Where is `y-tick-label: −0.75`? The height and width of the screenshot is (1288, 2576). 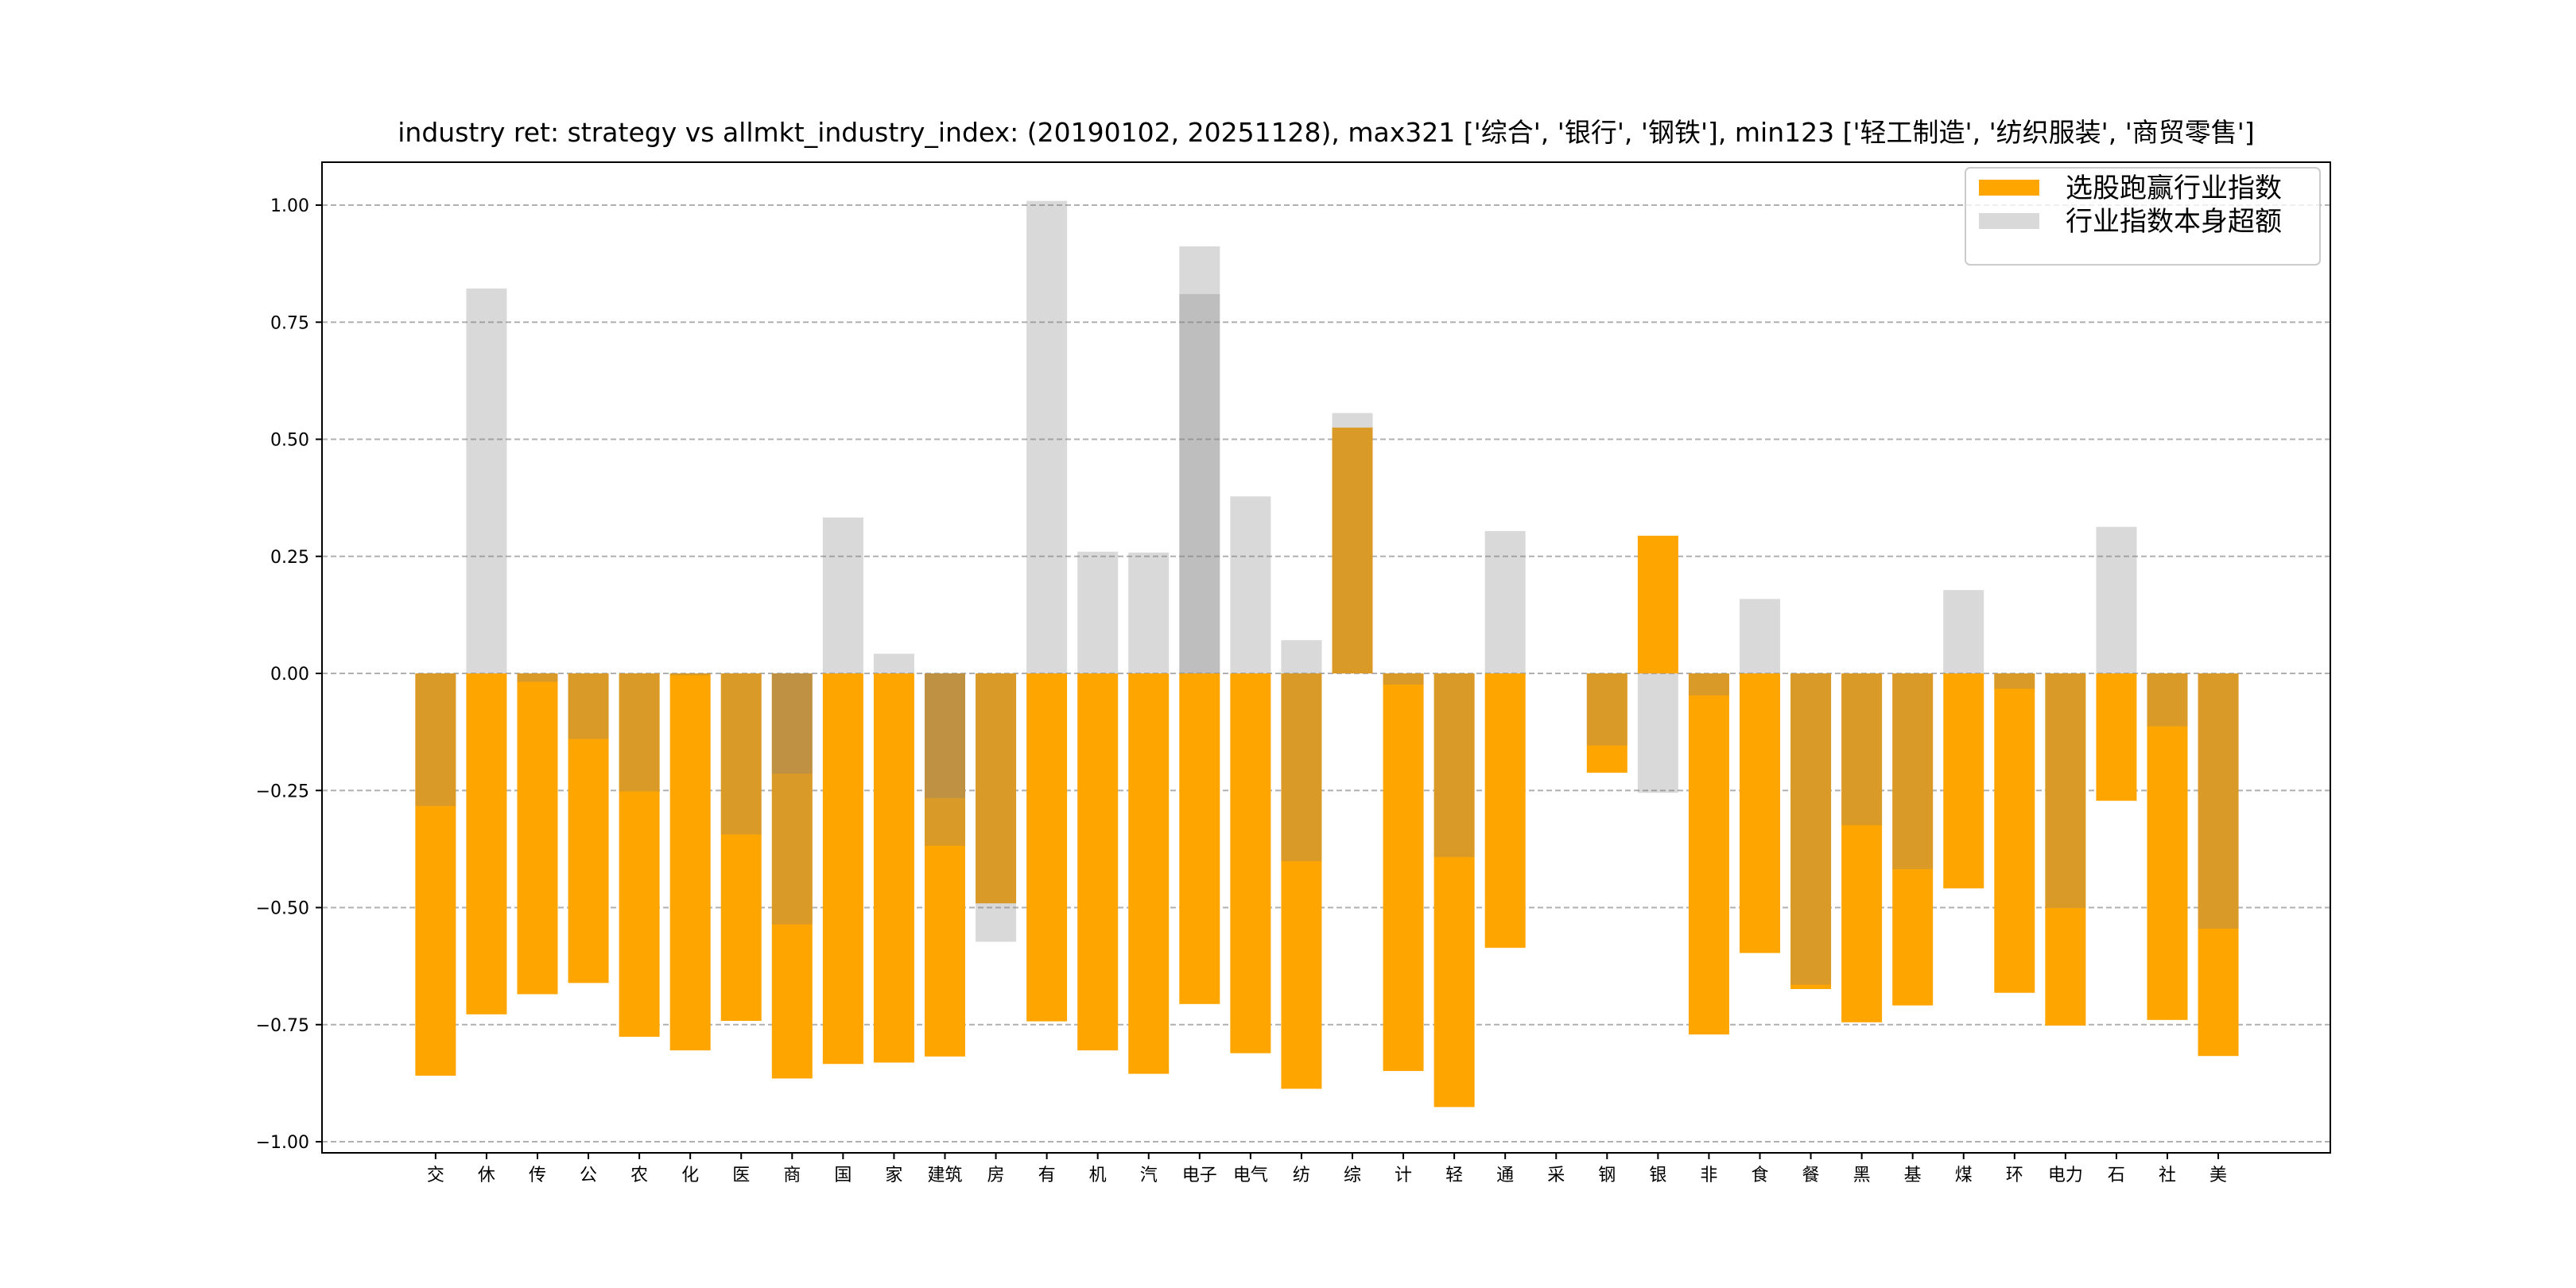 y-tick-label: −0.75 is located at coordinates (282, 1026).